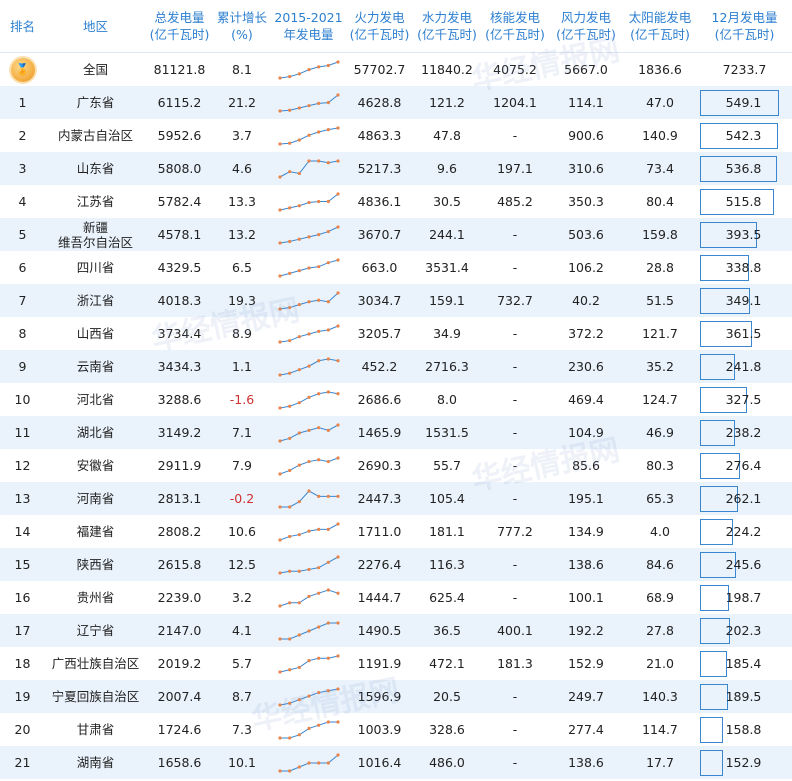  Describe the element at coordinates (179, 531) in the screenshot. I see `total-cell: 2808.2` at that location.